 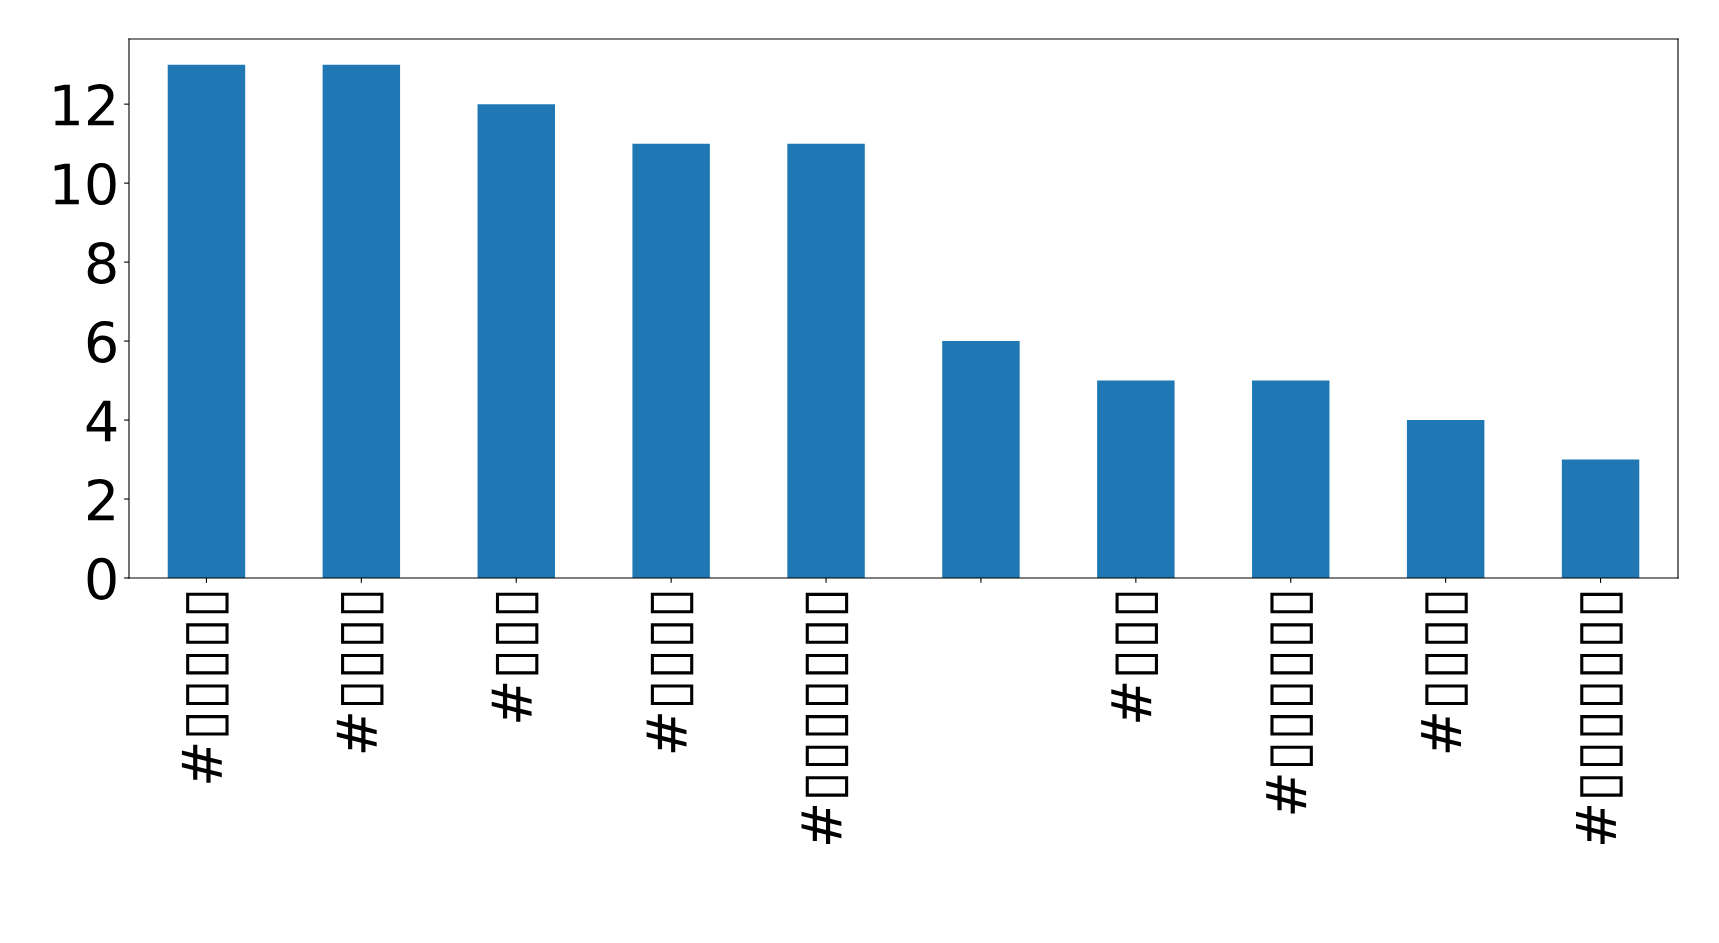 I want to click on y-tick-label: 0, so click(x=101, y=578).